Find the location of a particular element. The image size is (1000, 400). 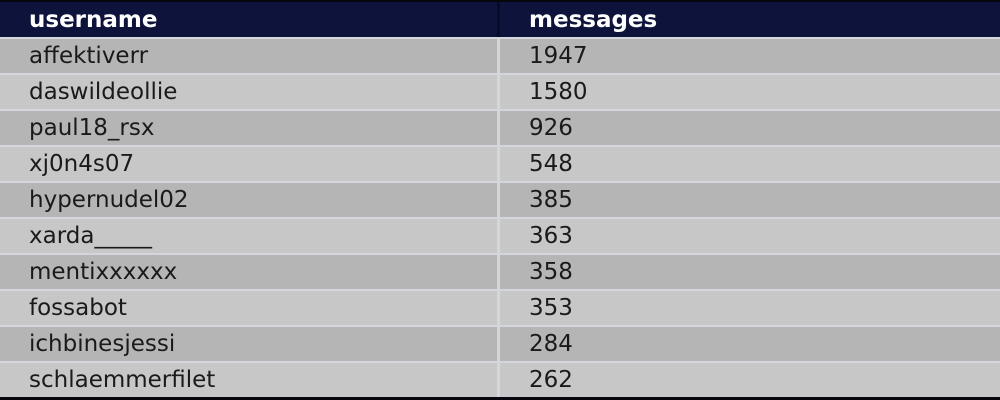

table-row: ichbinesjessi 284 is located at coordinates (500, 344).